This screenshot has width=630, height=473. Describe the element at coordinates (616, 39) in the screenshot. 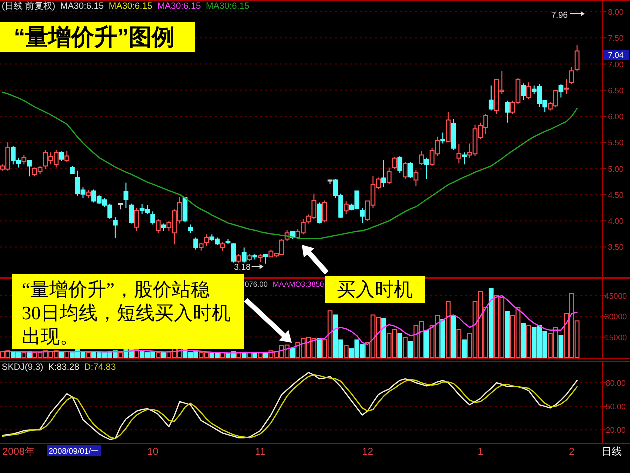

I see `y-tick-label: 7.50` at that location.